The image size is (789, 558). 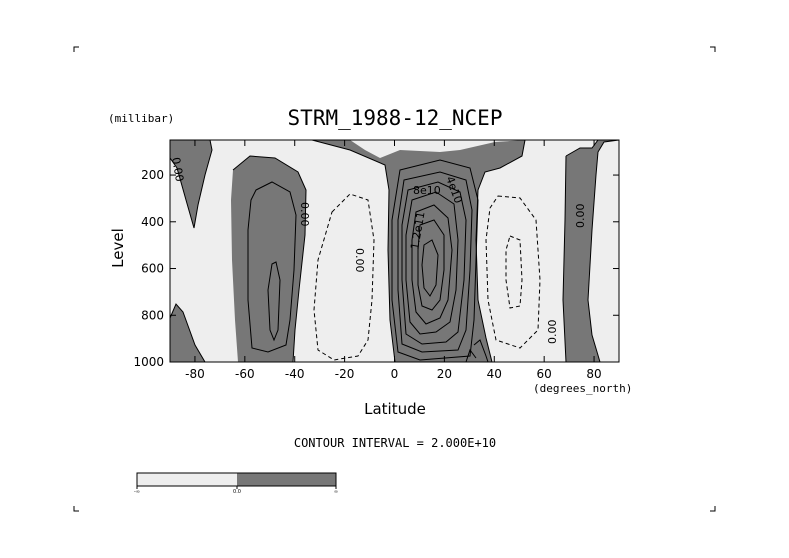 What do you see at coordinates (494, 374) in the screenshot?
I see `x-tick-label: 40` at bounding box center [494, 374].